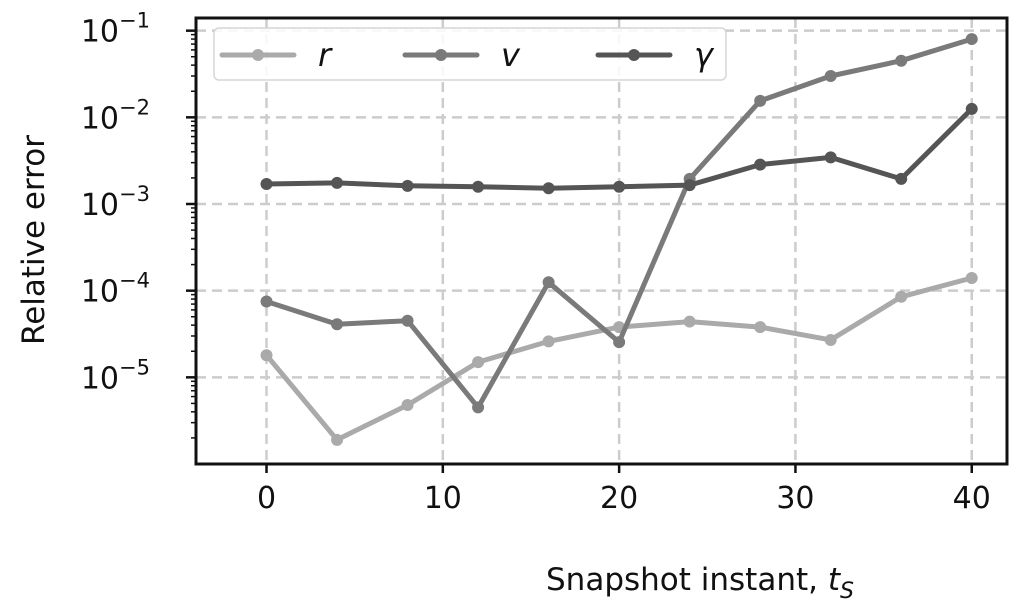 This screenshot has height=609, width=1024. I want to click on y-tick-label: 10⁻⁴, so click(115, 289).